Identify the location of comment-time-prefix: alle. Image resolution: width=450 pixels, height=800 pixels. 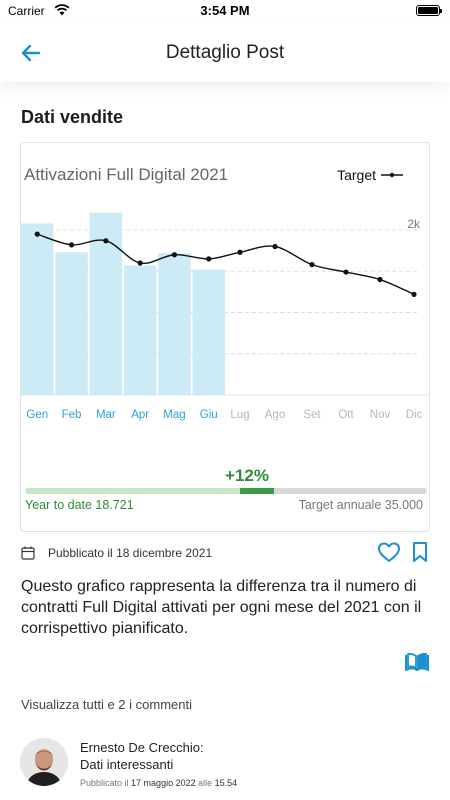
(205, 783).